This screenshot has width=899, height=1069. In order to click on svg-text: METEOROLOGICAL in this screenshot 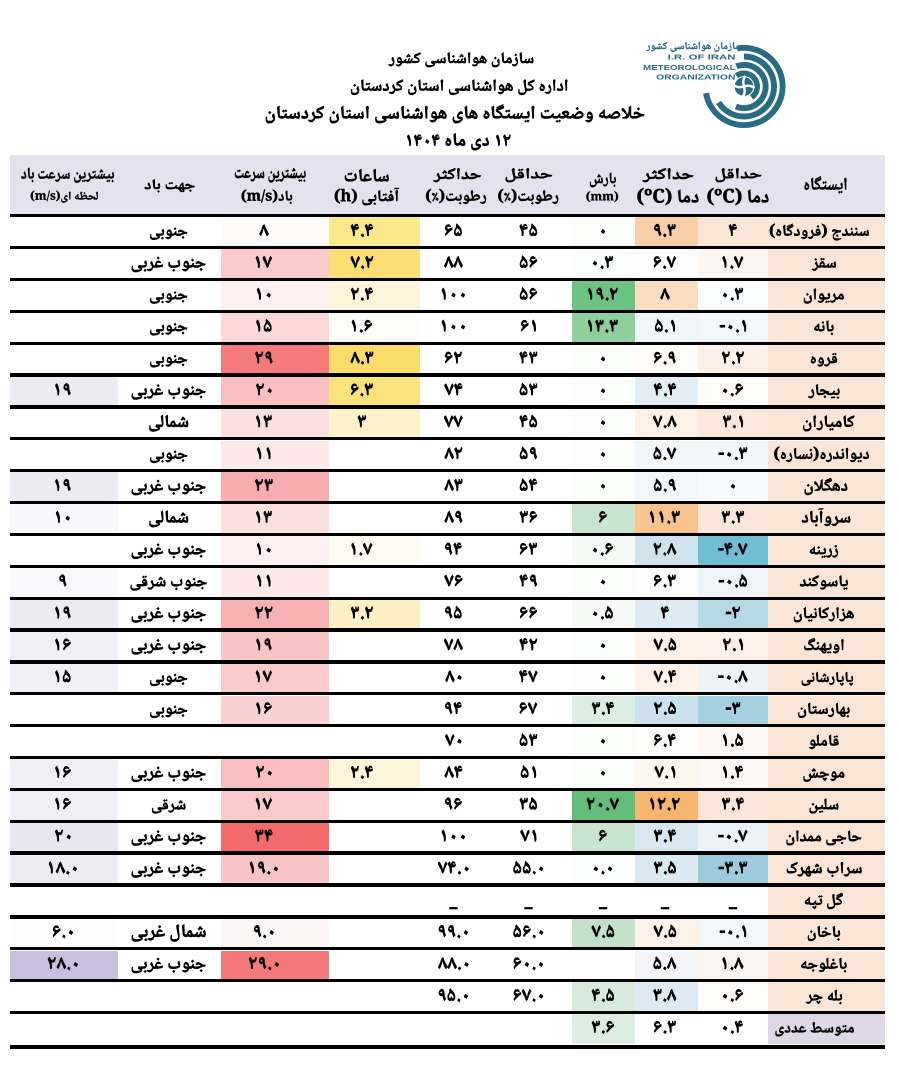, I will do `click(689, 67)`.